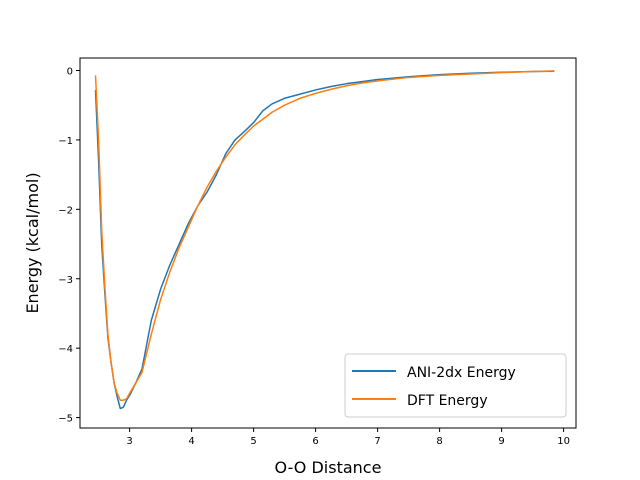 The width and height of the screenshot is (640, 480). What do you see at coordinates (65, 141) in the screenshot?
I see `y-tick-label: −1` at bounding box center [65, 141].